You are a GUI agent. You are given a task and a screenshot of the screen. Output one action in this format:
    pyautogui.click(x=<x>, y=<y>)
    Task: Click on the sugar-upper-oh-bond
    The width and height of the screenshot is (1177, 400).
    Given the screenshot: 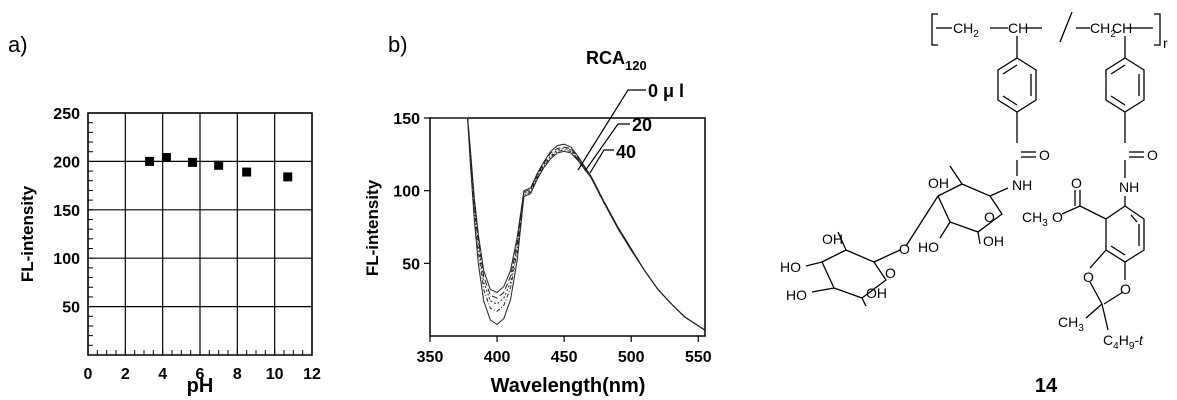 What is the action you would take?
    pyautogui.click(x=979, y=238)
    